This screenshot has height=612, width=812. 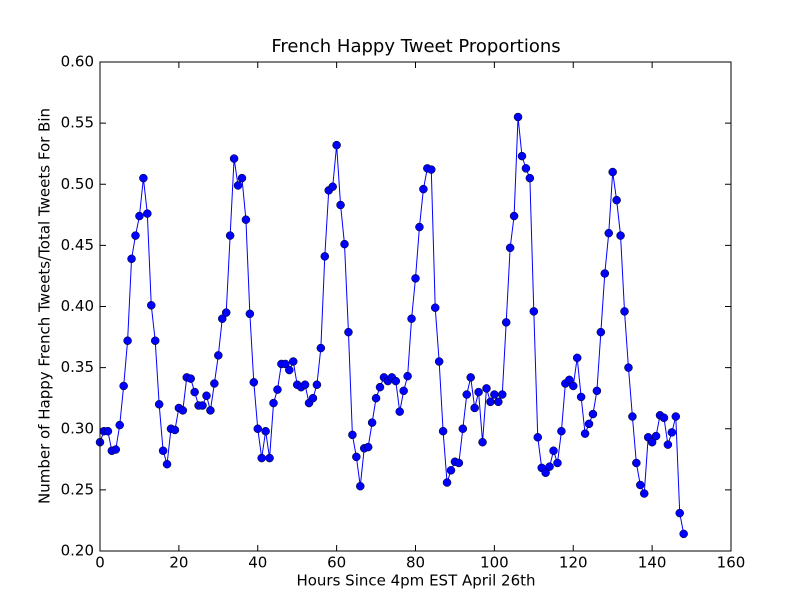 What do you see at coordinates (415, 581) in the screenshot?
I see `x-axis-label: Hours Since 4pm EST April 26th` at bounding box center [415, 581].